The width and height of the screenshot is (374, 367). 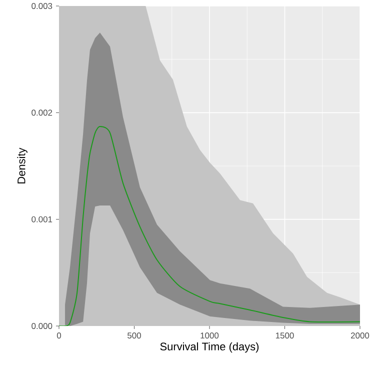 I want to click on y-tick-label: 0.002, so click(x=42, y=113).